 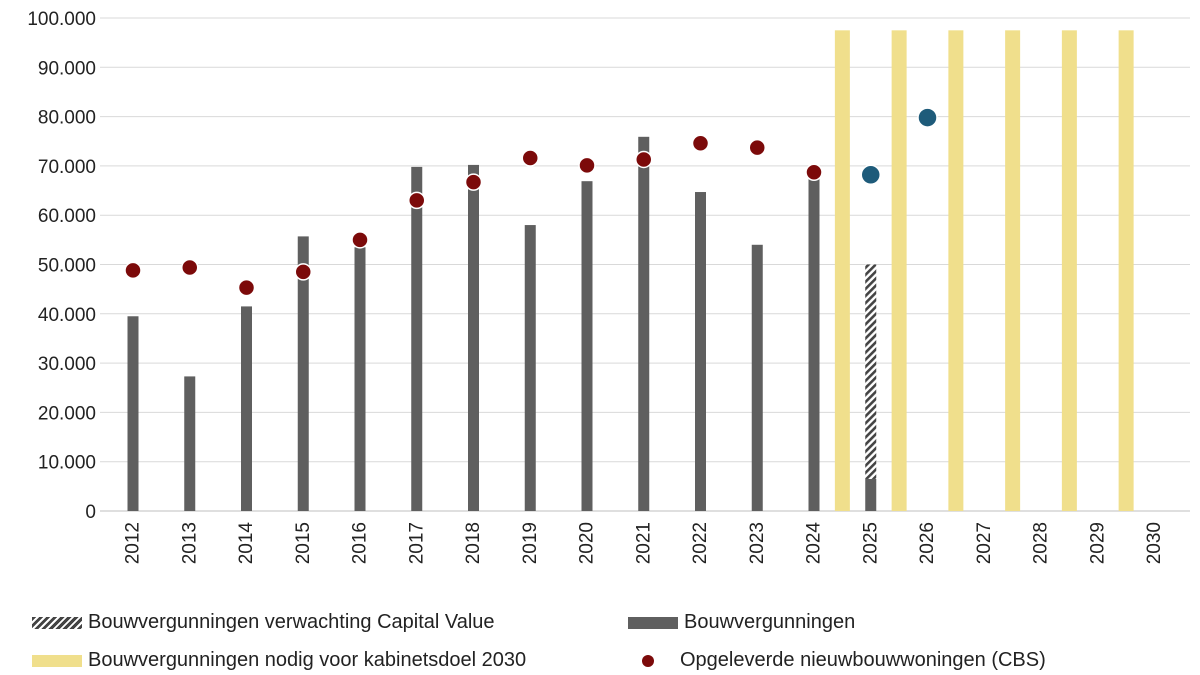 What do you see at coordinates (61, 19) in the screenshot?
I see `y-tick-label: 100.000` at bounding box center [61, 19].